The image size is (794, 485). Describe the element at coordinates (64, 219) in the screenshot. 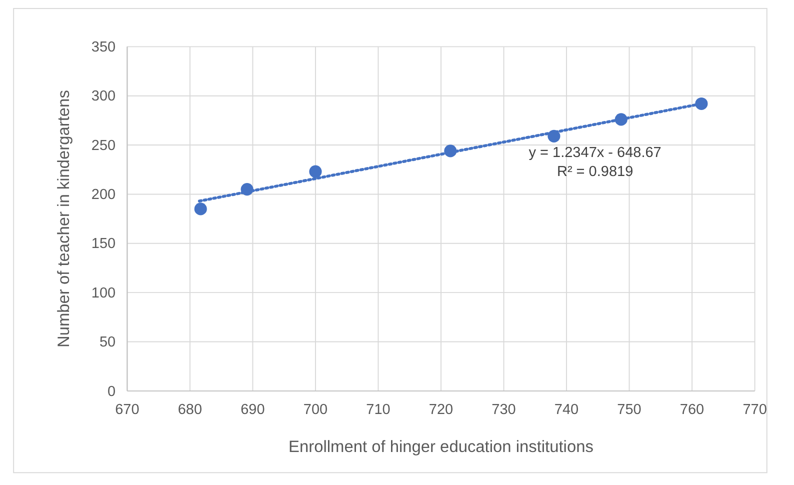

I see `y-axis-title: Number of teacher in kindergartens` at that location.